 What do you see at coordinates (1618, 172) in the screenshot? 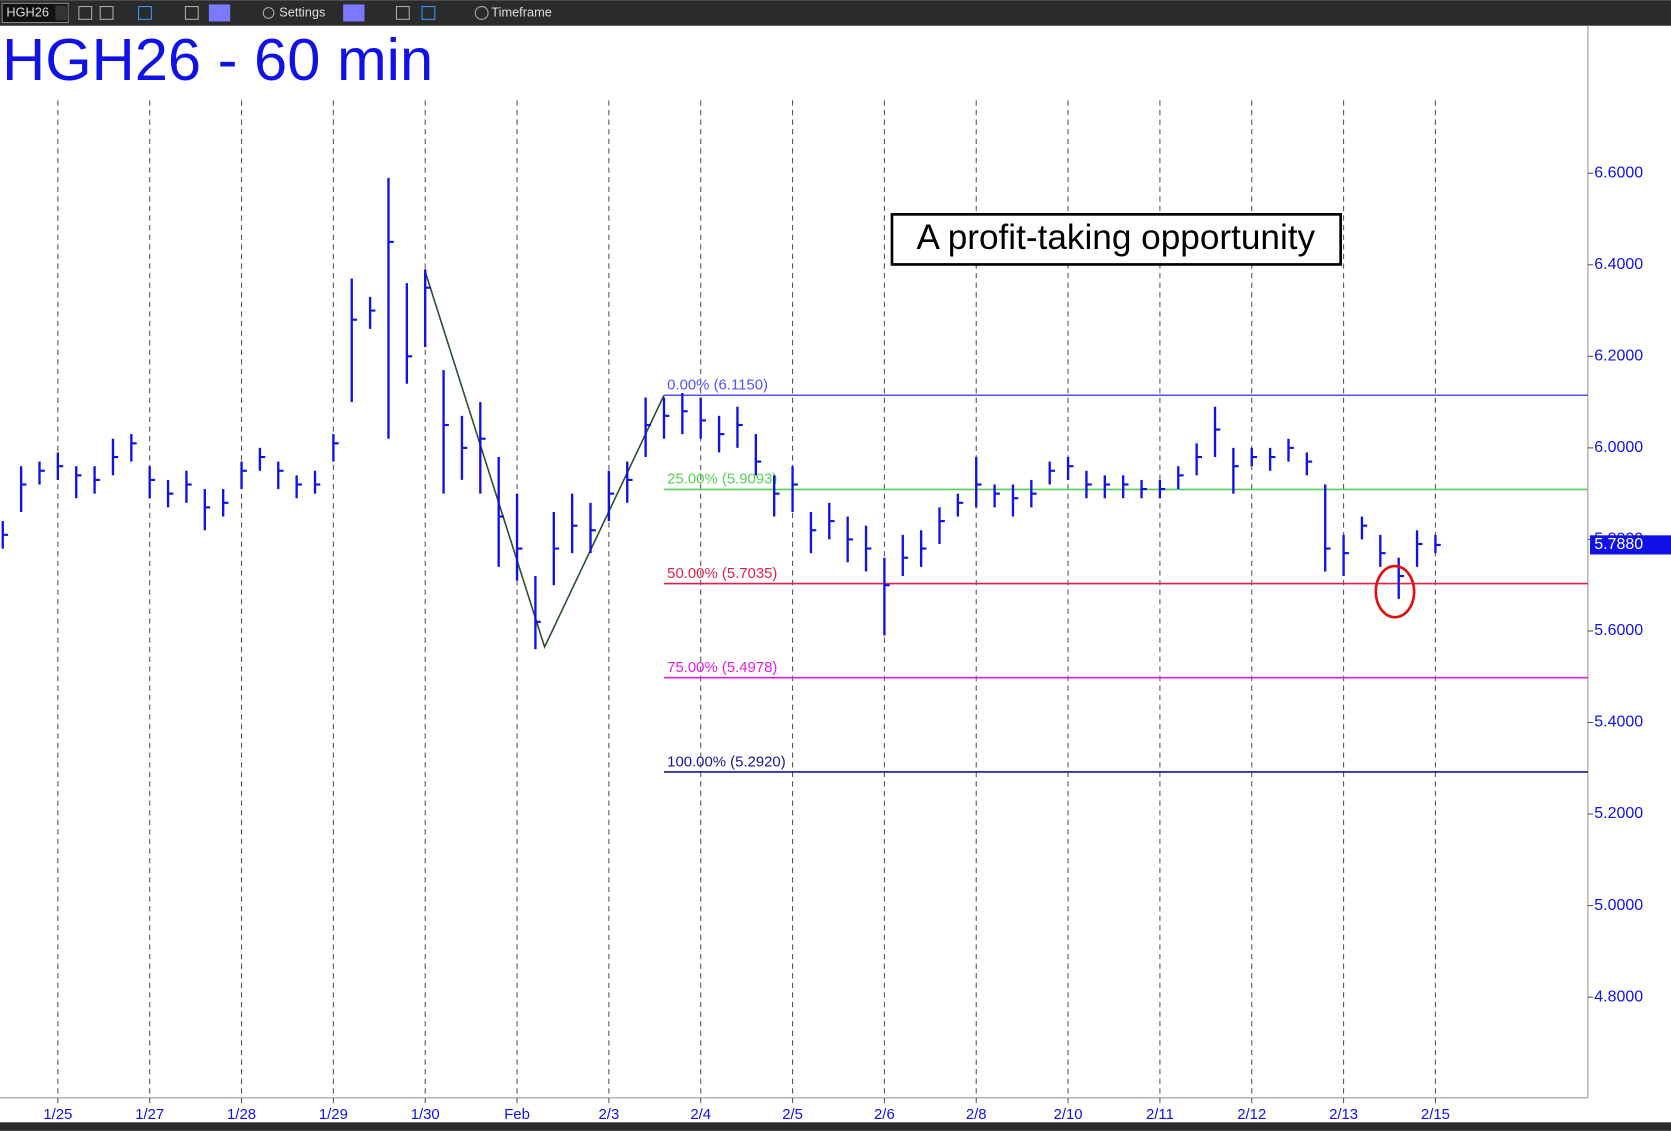
I see `y-tick-label: 6.6000` at bounding box center [1618, 172].